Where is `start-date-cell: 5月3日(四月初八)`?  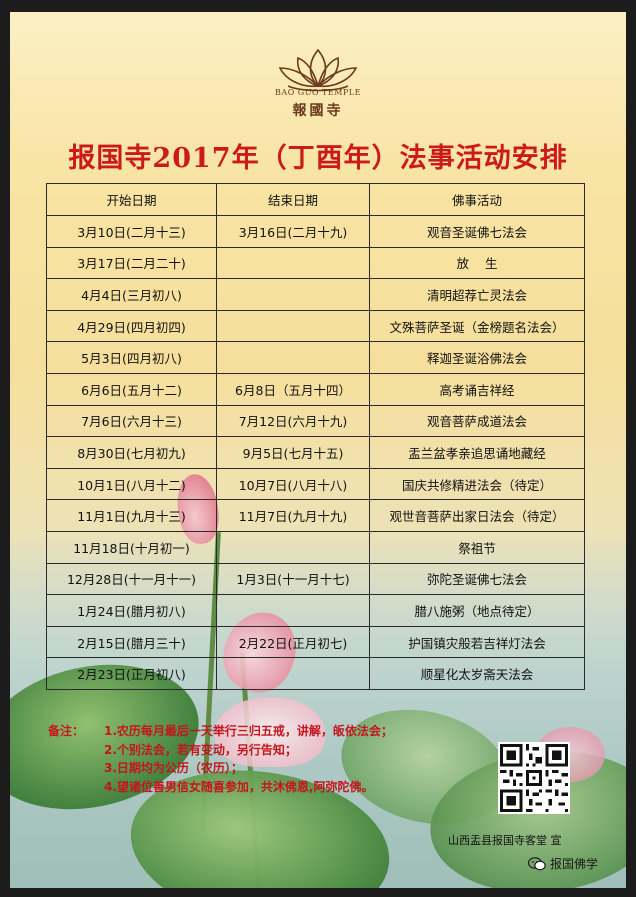
start-date-cell: 5月3日(四月初八) is located at coordinates (131, 357).